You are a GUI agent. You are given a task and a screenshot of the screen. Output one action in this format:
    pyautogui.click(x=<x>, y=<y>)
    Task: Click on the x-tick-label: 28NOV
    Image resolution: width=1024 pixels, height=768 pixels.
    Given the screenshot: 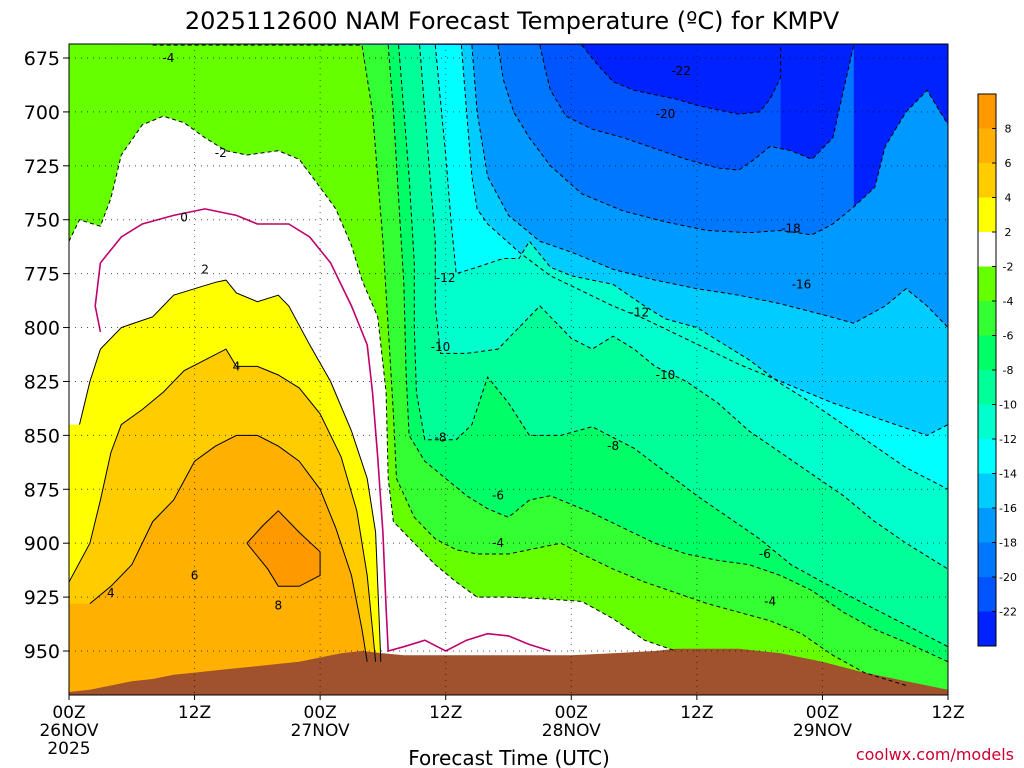 What is the action you would take?
    pyautogui.click(x=571, y=731)
    